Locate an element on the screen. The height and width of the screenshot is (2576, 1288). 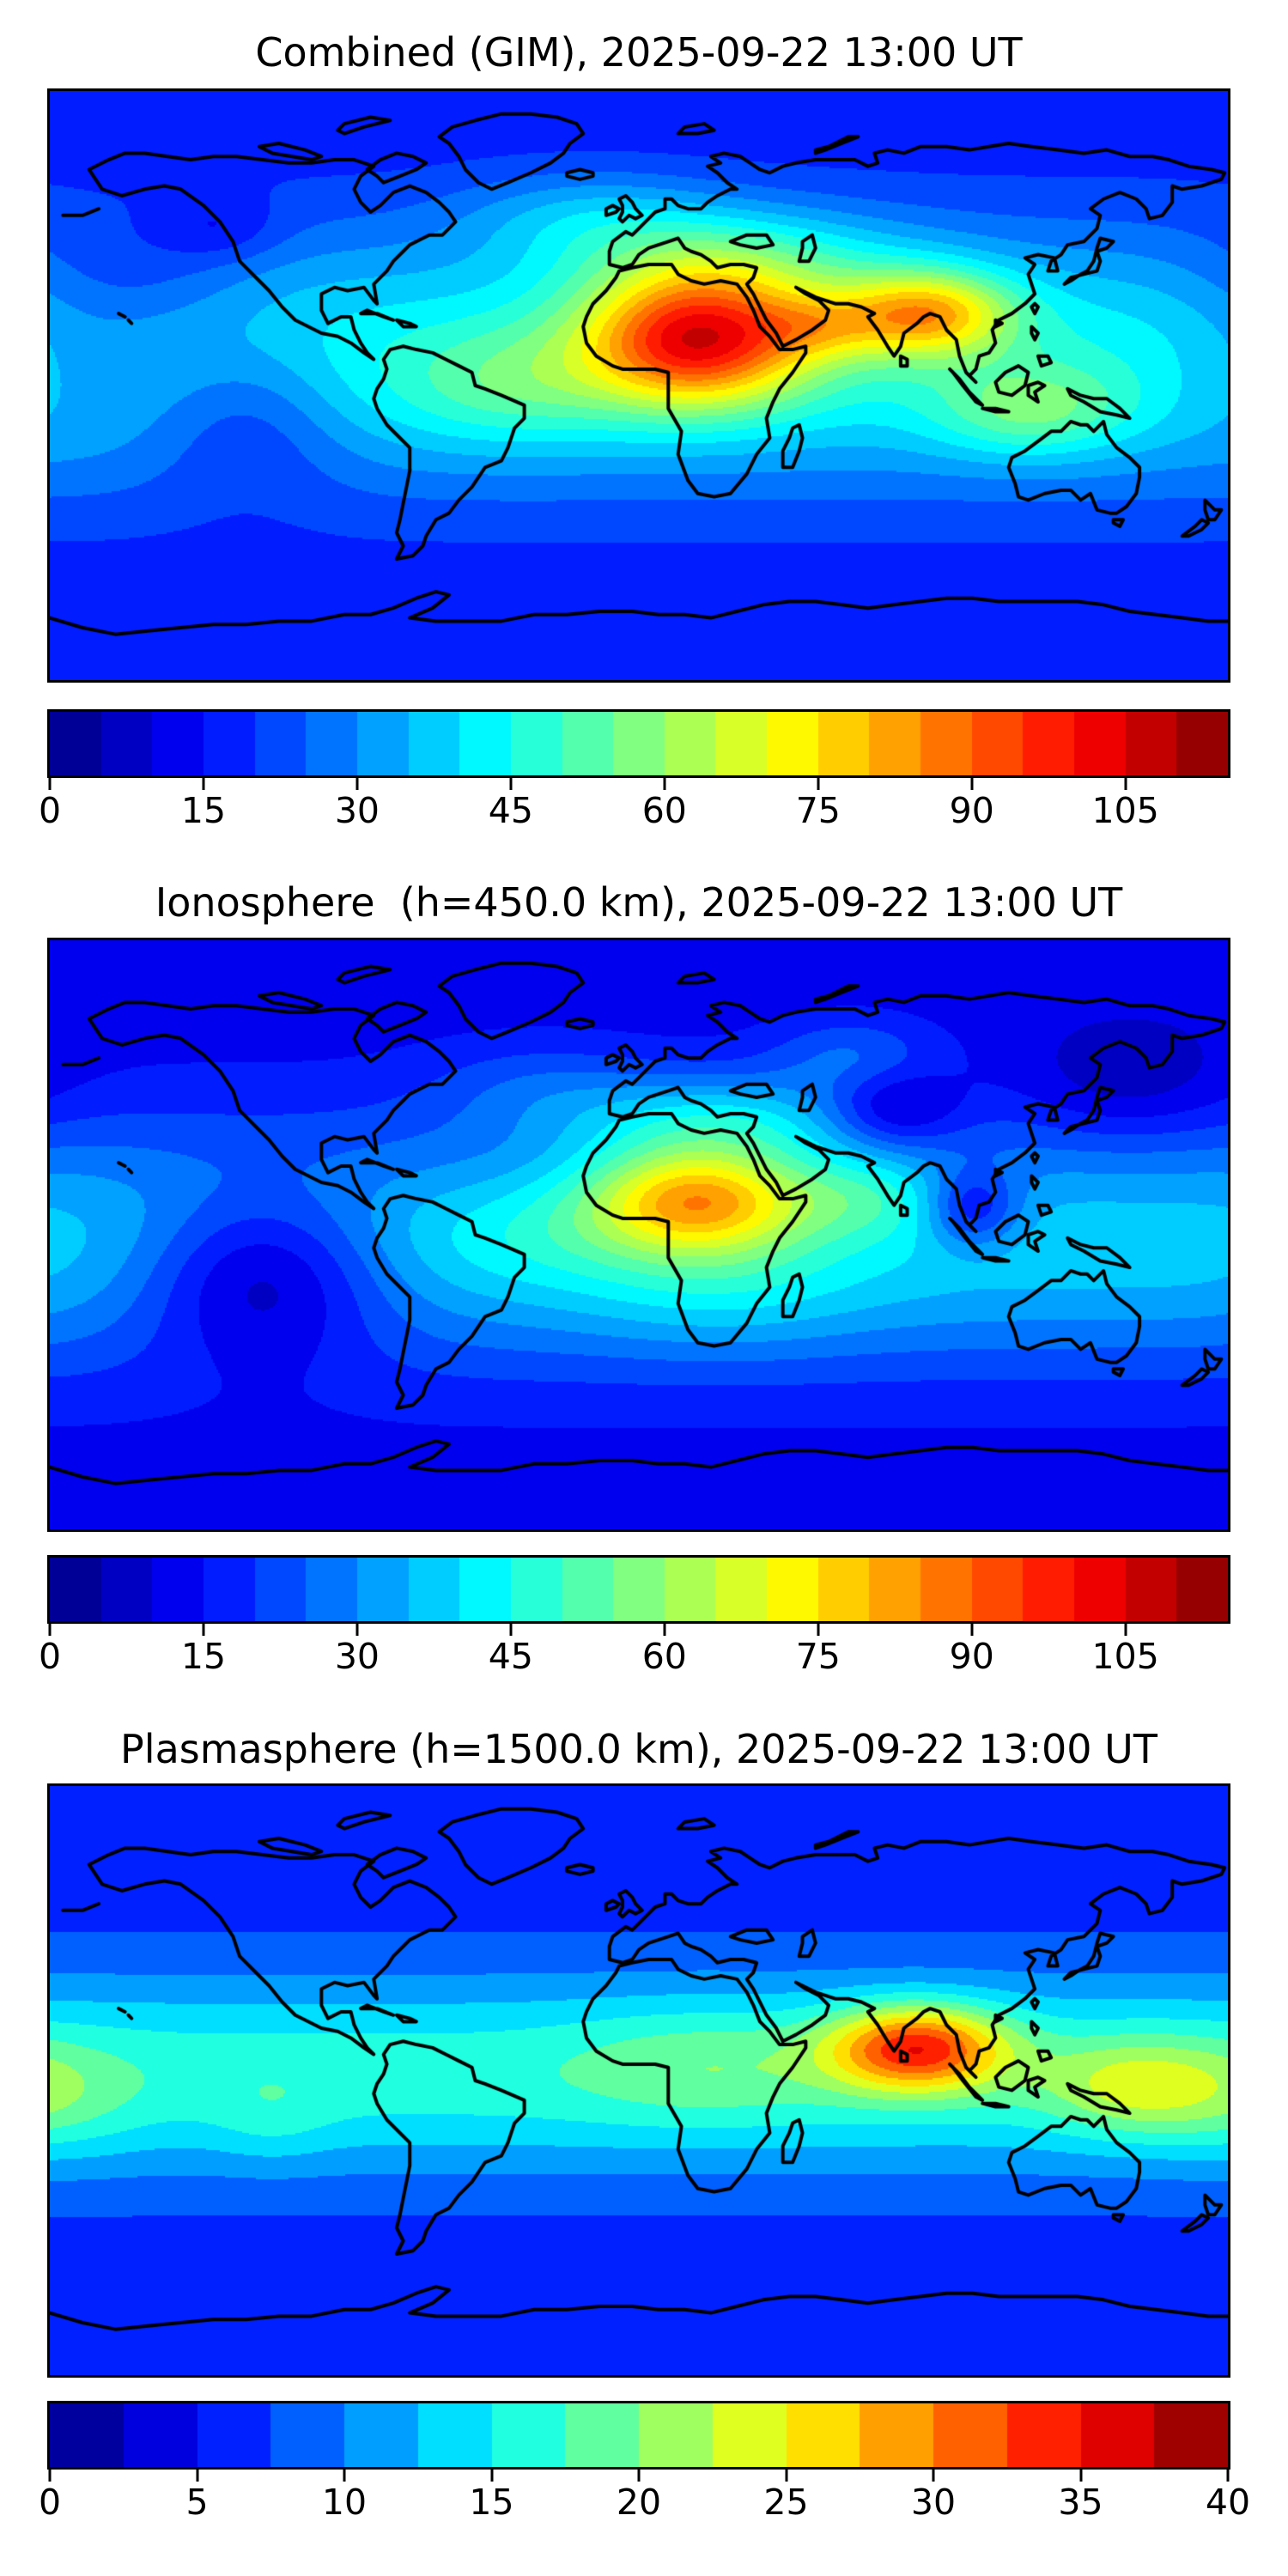
colorbar-tick-label: 40 is located at coordinates (1228, 2502).